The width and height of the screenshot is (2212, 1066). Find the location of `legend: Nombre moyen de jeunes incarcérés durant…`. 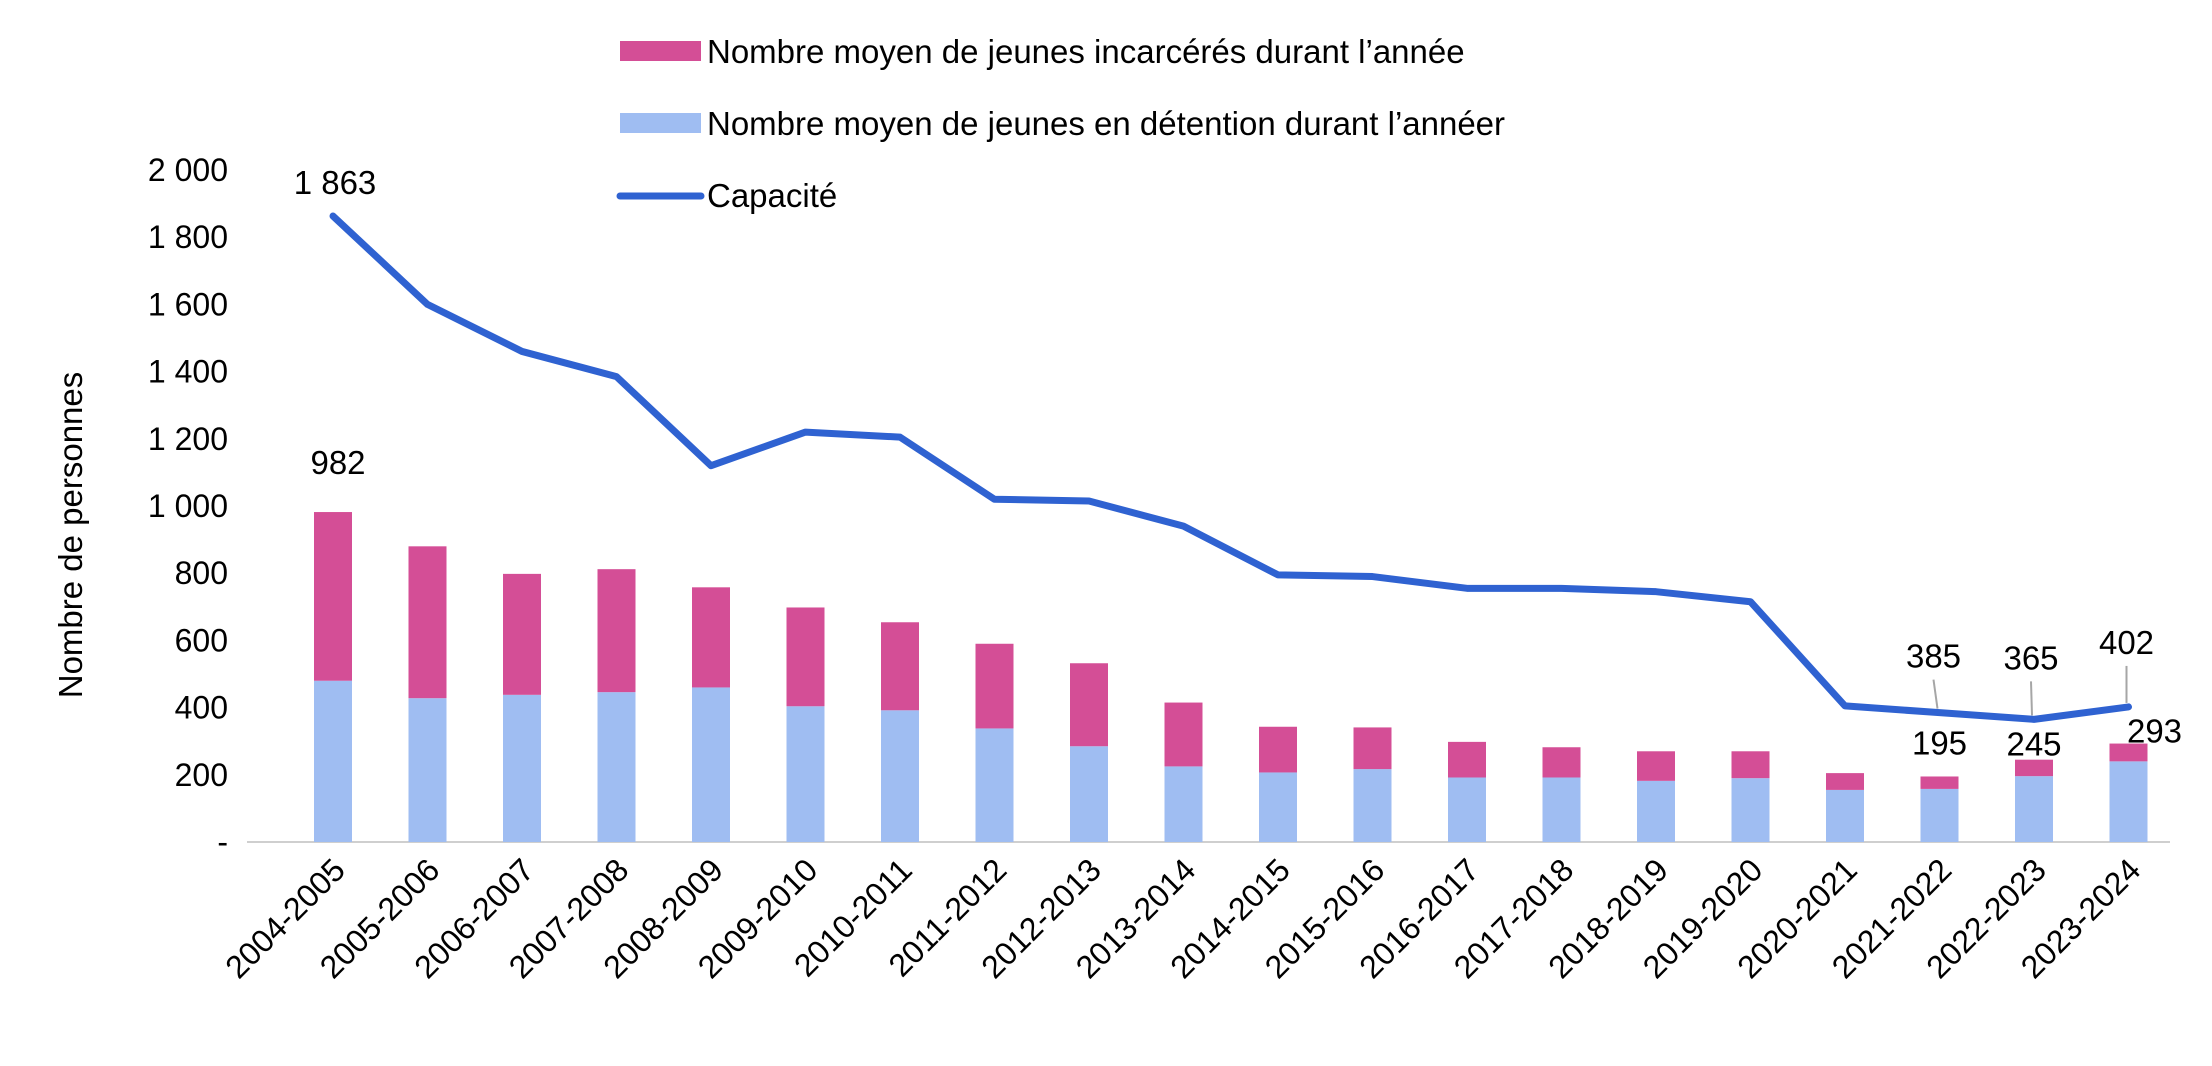

legend: Nombre moyen de jeunes incarcérés durant… is located at coordinates (1060, 123).